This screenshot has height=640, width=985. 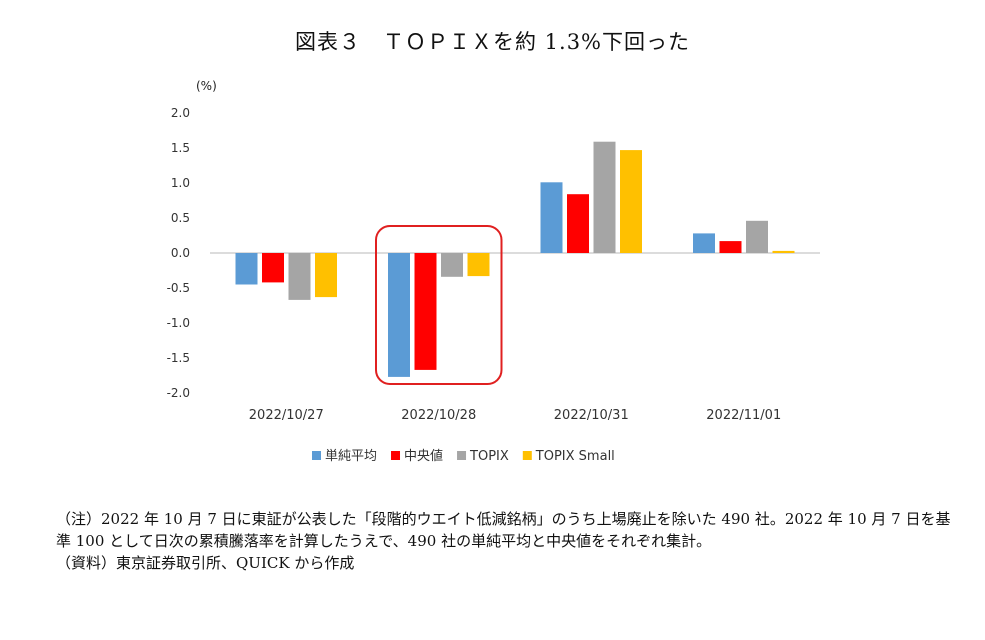 I want to click on y-axis-label: (%), so click(x=206, y=86).